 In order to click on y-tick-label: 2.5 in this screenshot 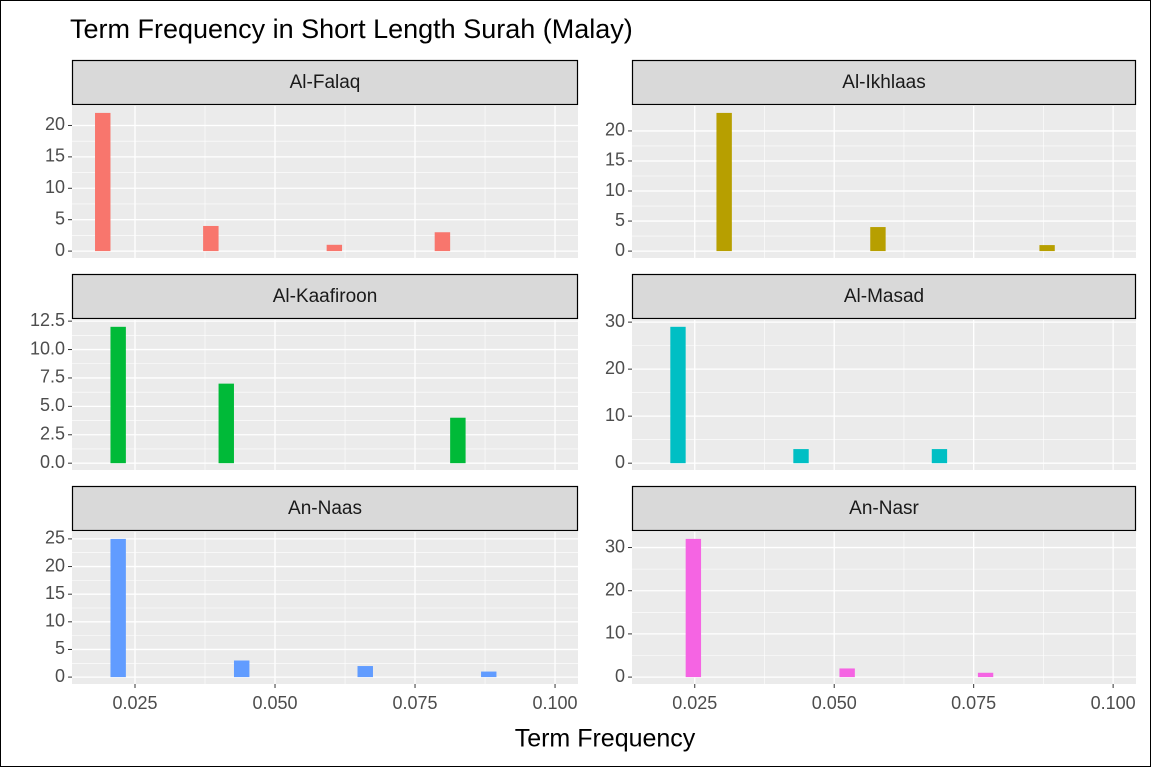, I will do `click(52, 434)`.